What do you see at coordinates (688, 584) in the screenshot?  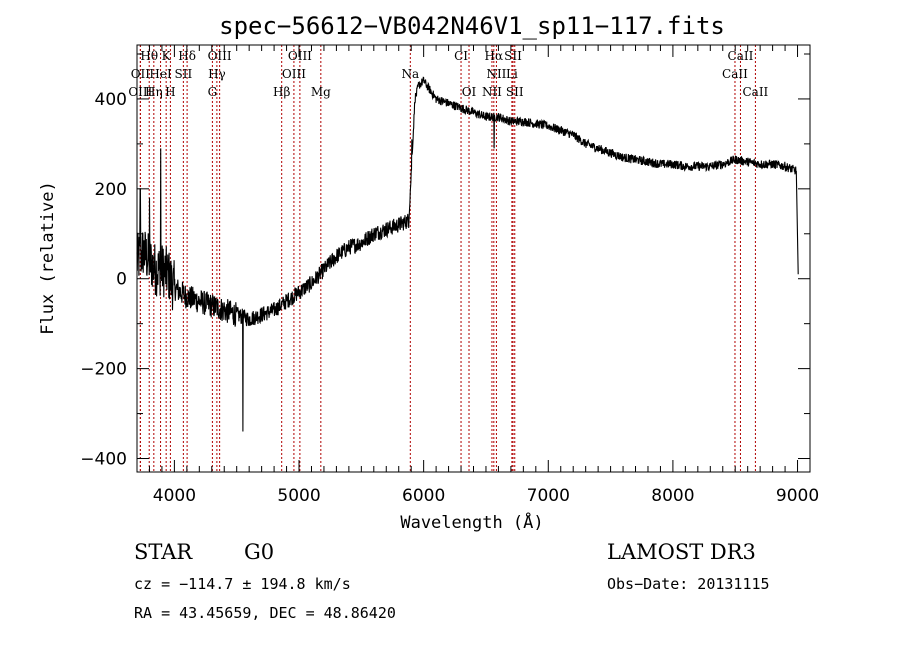 I see `observation-date: Obs−Date: 20131115` at bounding box center [688, 584].